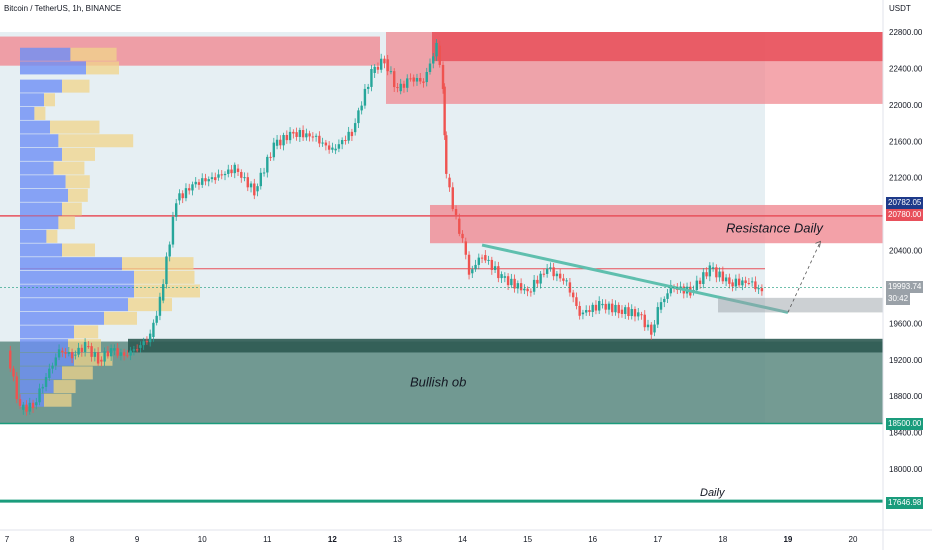 This screenshot has width=932, height=550. Describe the element at coordinates (656, 224) in the screenshot. I see `resistance-zone` at that location.